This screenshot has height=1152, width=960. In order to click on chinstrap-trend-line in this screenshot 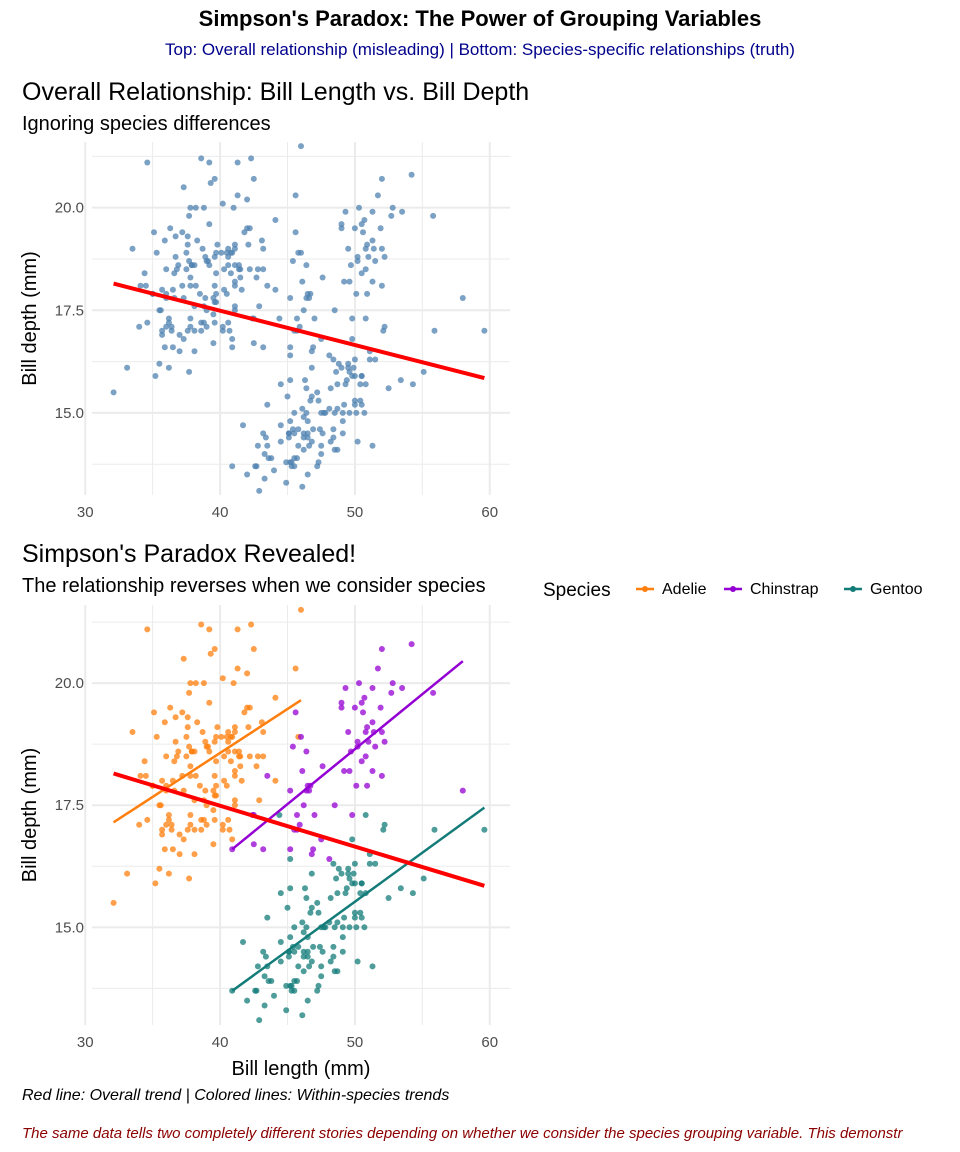, I will do `click(347, 755)`.